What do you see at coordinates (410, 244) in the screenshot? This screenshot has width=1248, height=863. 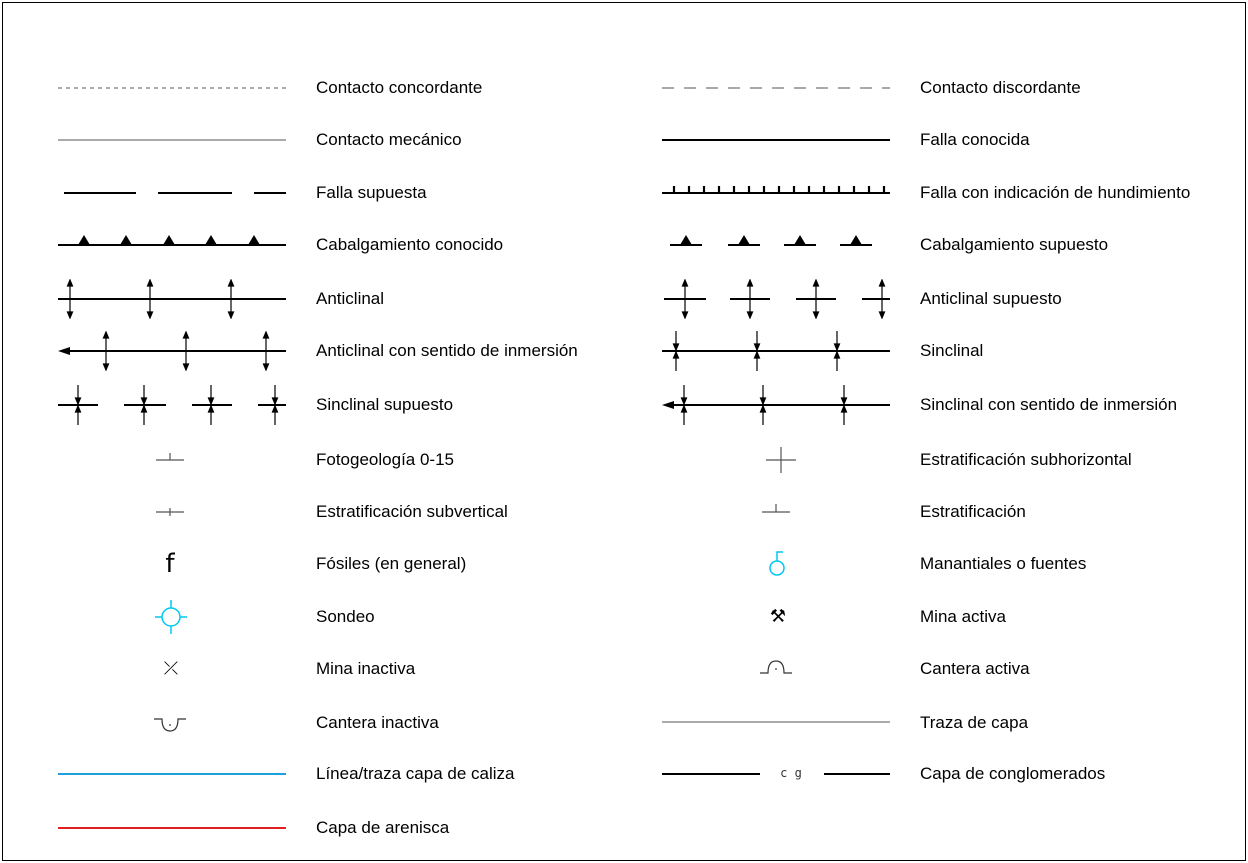 I see `legend-label: Cabalgamiento conocido` at bounding box center [410, 244].